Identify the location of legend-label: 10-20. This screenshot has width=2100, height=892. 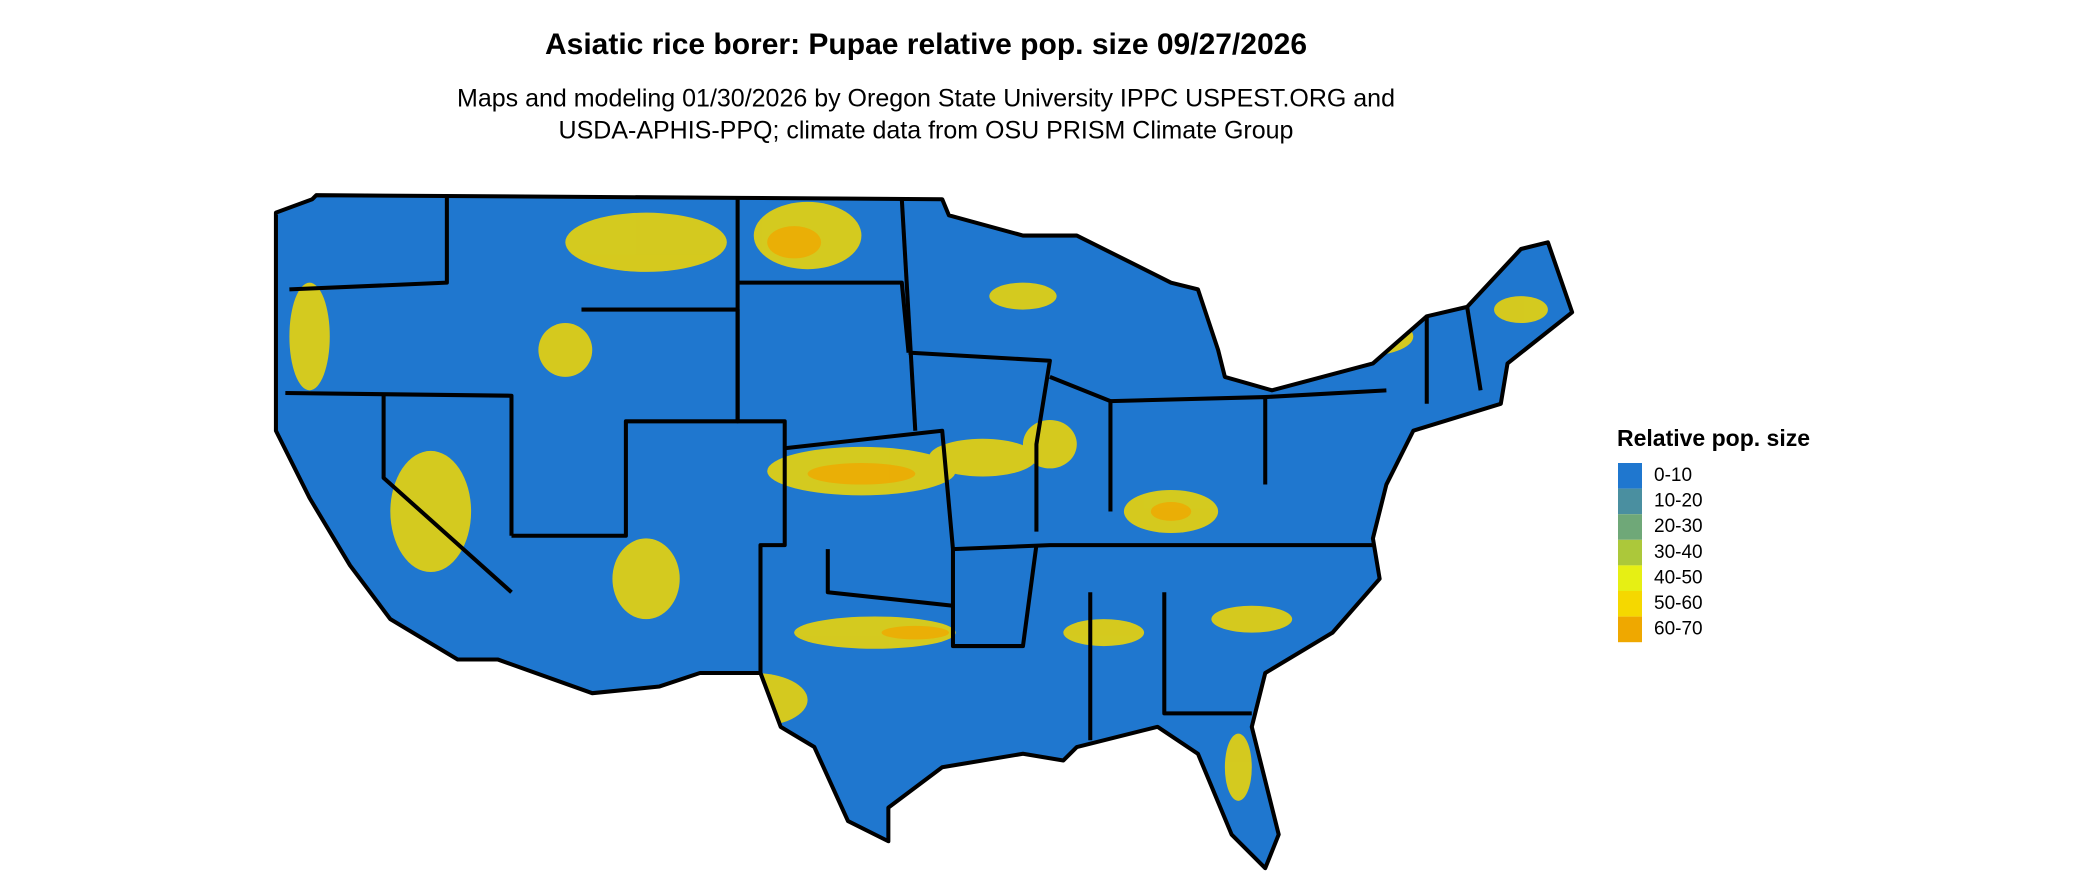
(1678, 501).